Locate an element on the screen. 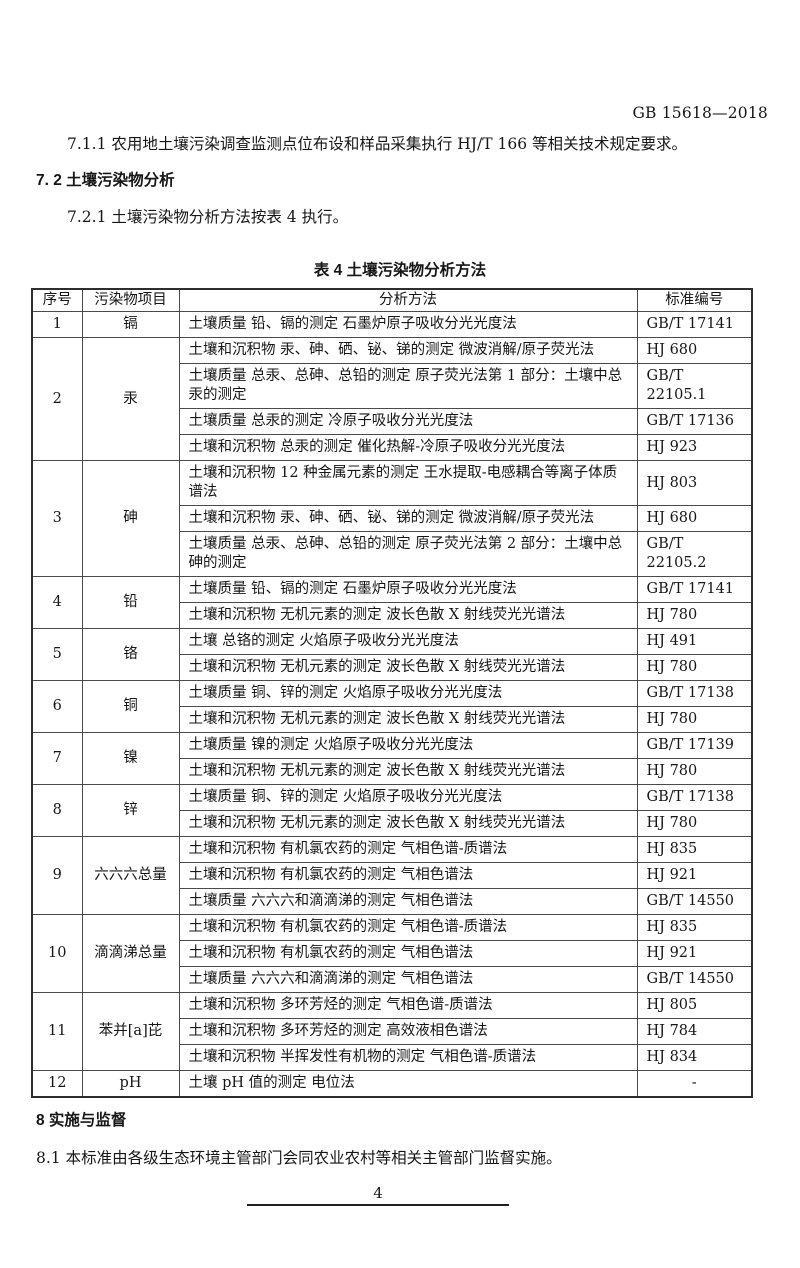 This screenshot has height=1268, width=800. cell-pollutant-name: 砷 is located at coordinates (130, 518).